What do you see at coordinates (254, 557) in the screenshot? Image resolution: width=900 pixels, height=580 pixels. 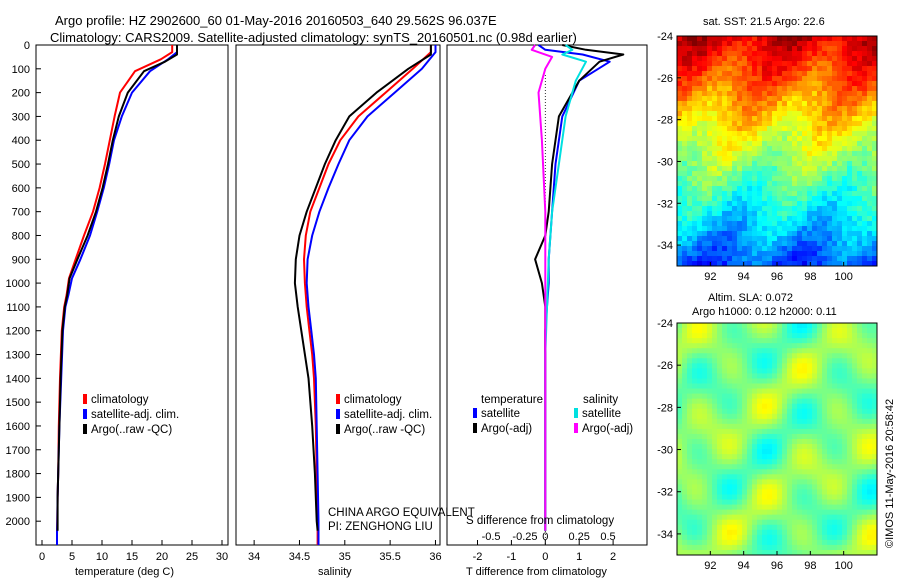 I see `x-tick-label: 34` at bounding box center [254, 557].